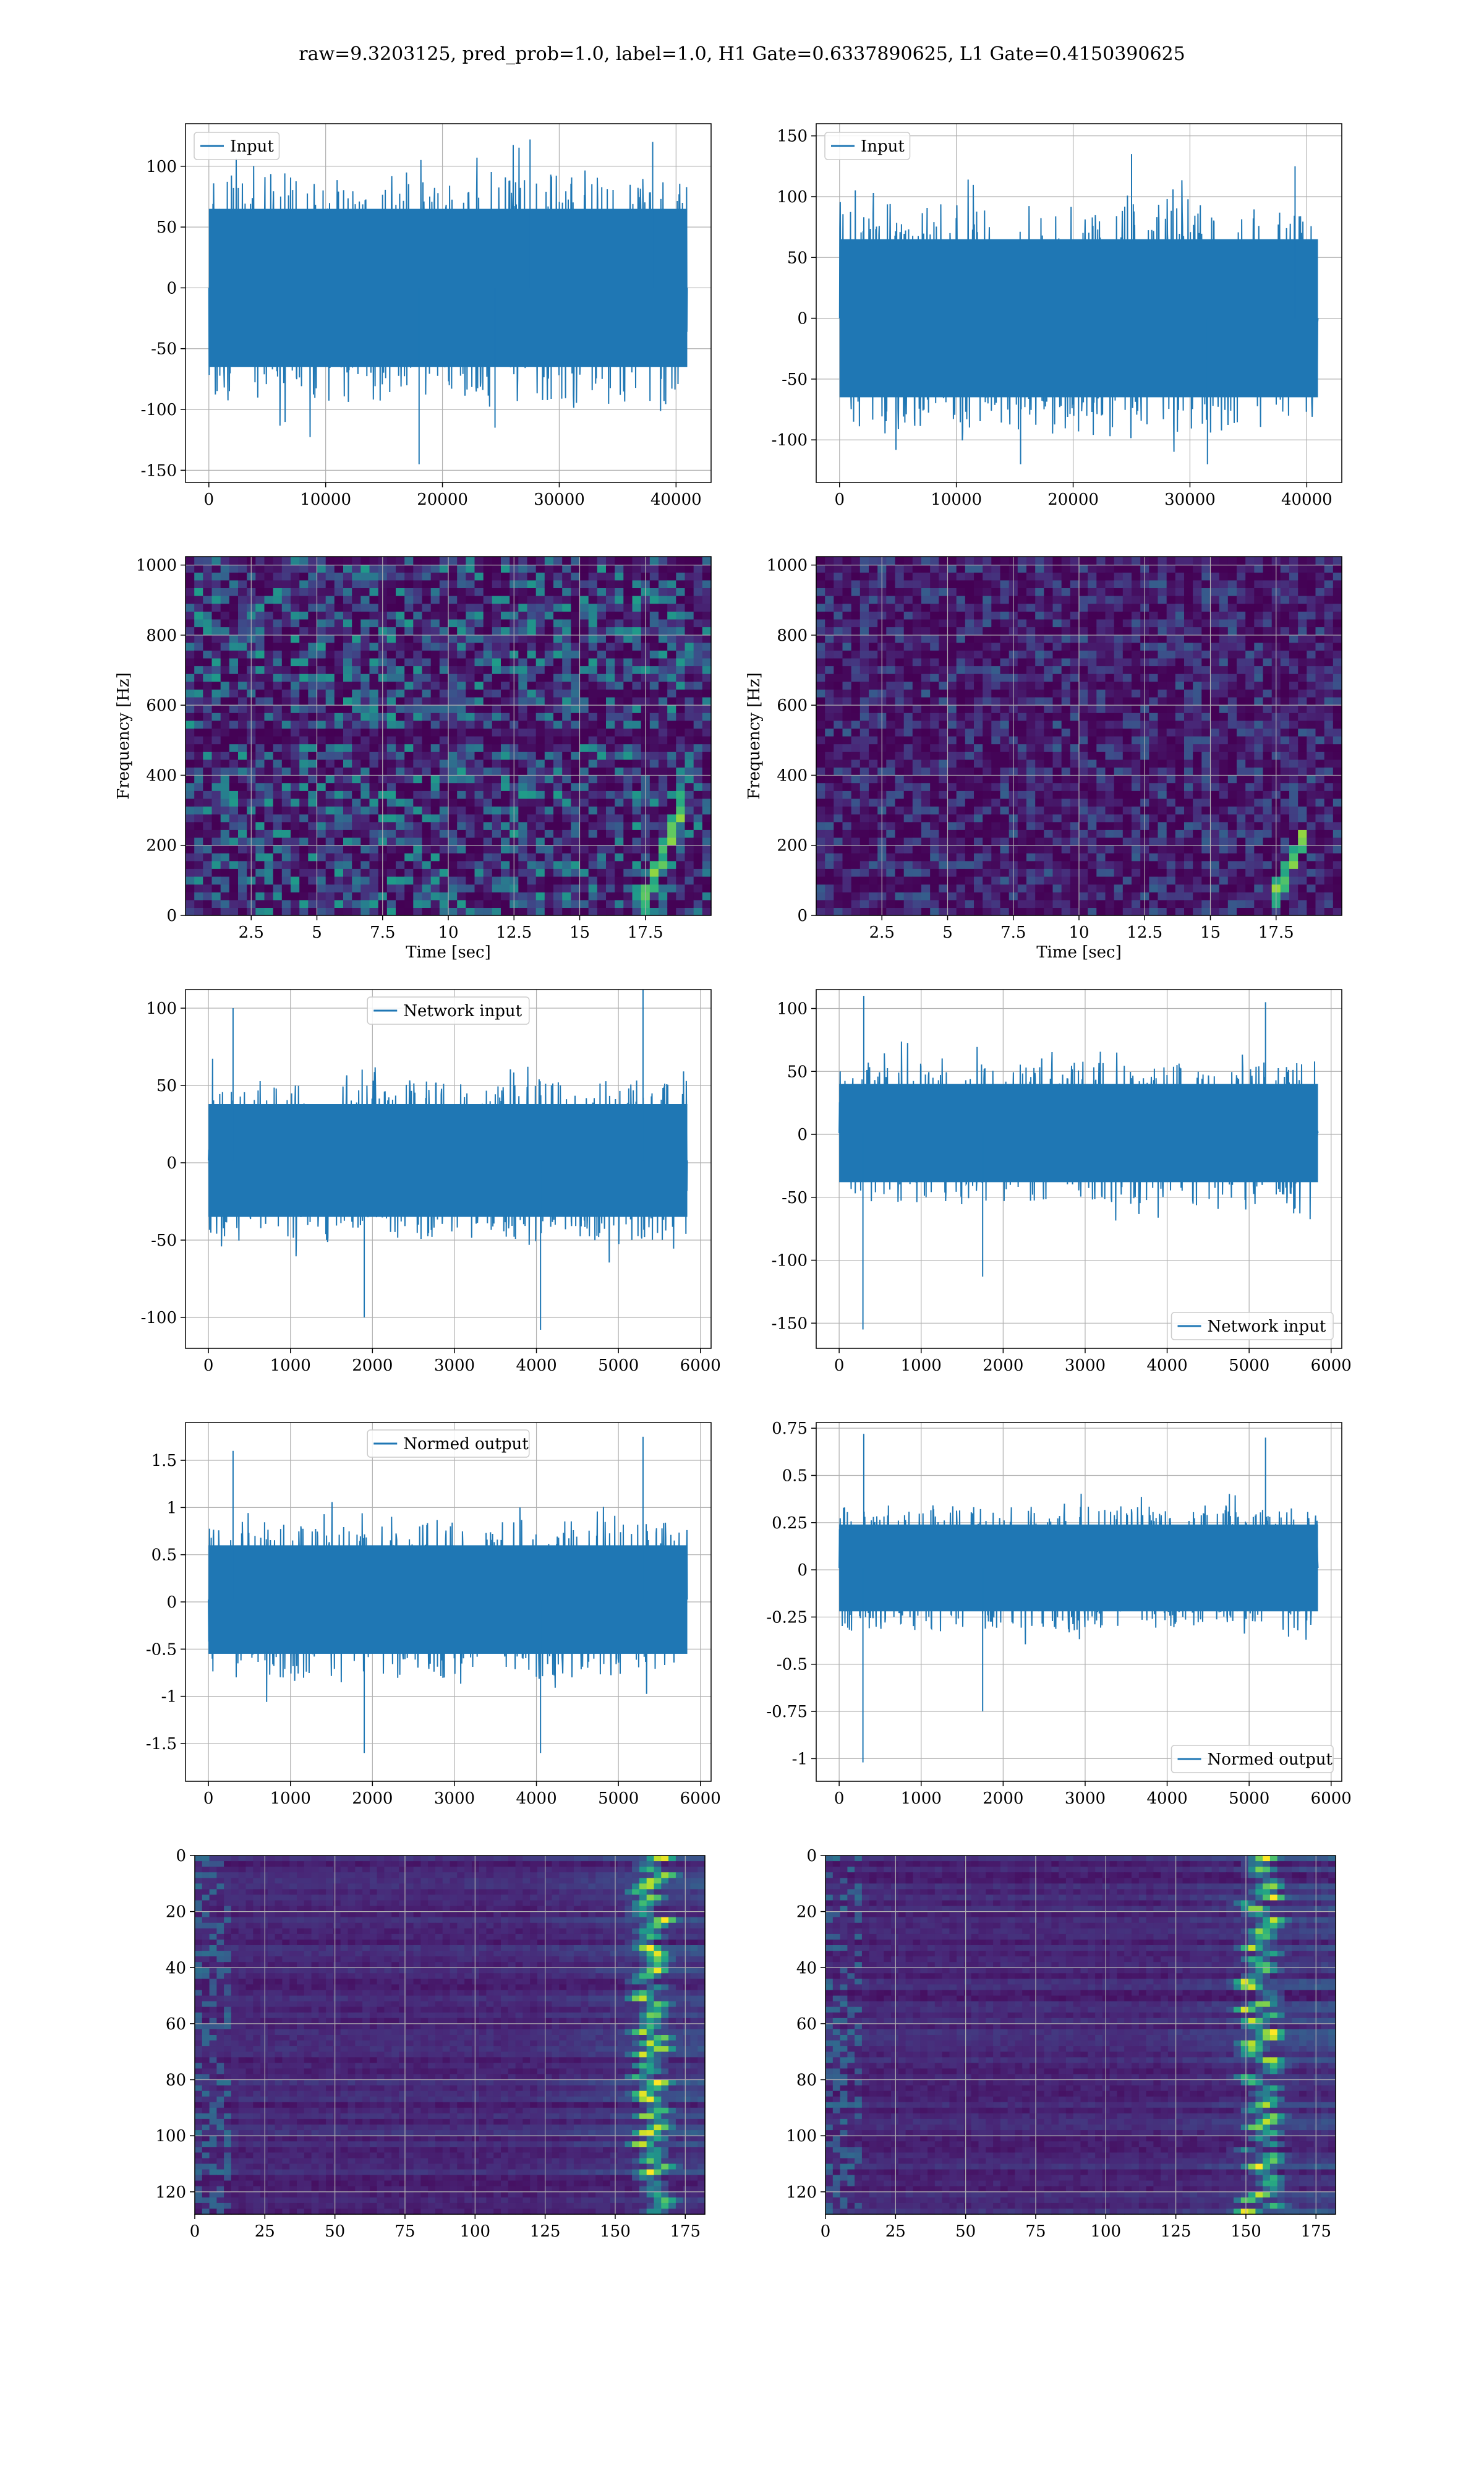 The height and width of the screenshot is (2474, 1484). What do you see at coordinates (448, 303) in the screenshot?
I see `plot-frame` at bounding box center [448, 303].